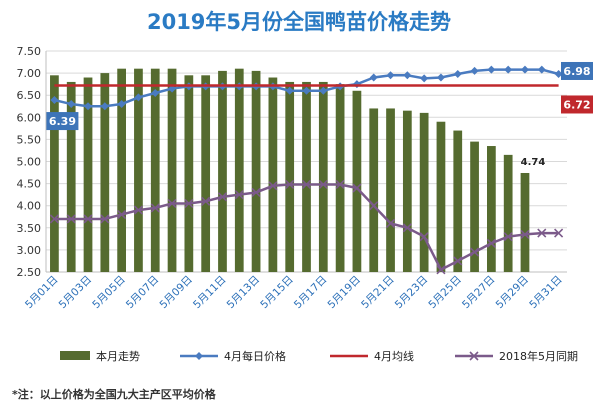 This screenshot has height=411, width=598. I want to click on y-tick-label: 6.50, so click(29, 95).